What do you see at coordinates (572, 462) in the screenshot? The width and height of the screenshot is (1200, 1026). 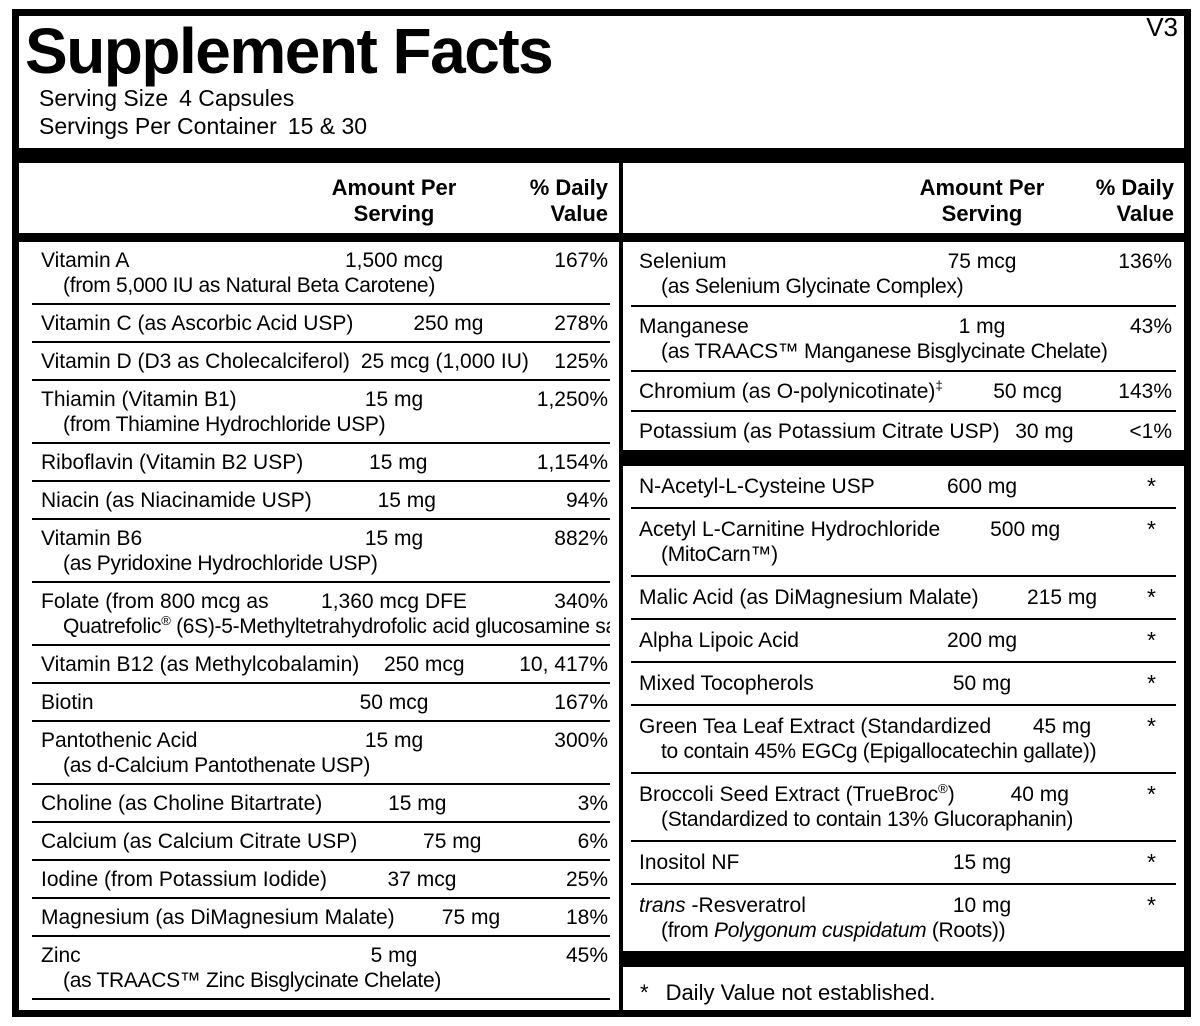 I see `ingredient-daily-value: 1,154%` at bounding box center [572, 462].